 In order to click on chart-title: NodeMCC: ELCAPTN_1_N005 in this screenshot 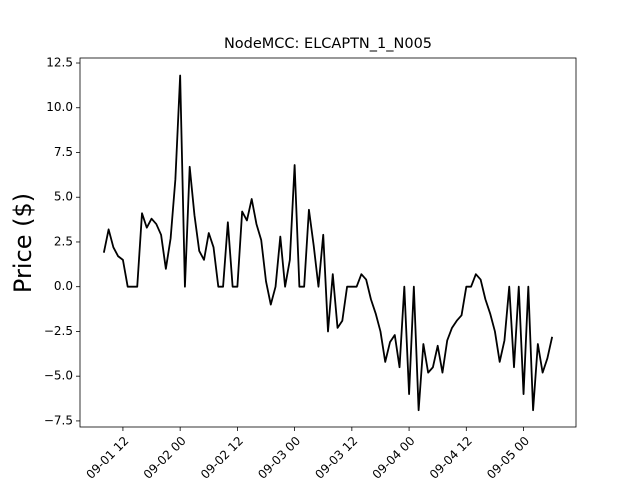, I will do `click(328, 44)`.